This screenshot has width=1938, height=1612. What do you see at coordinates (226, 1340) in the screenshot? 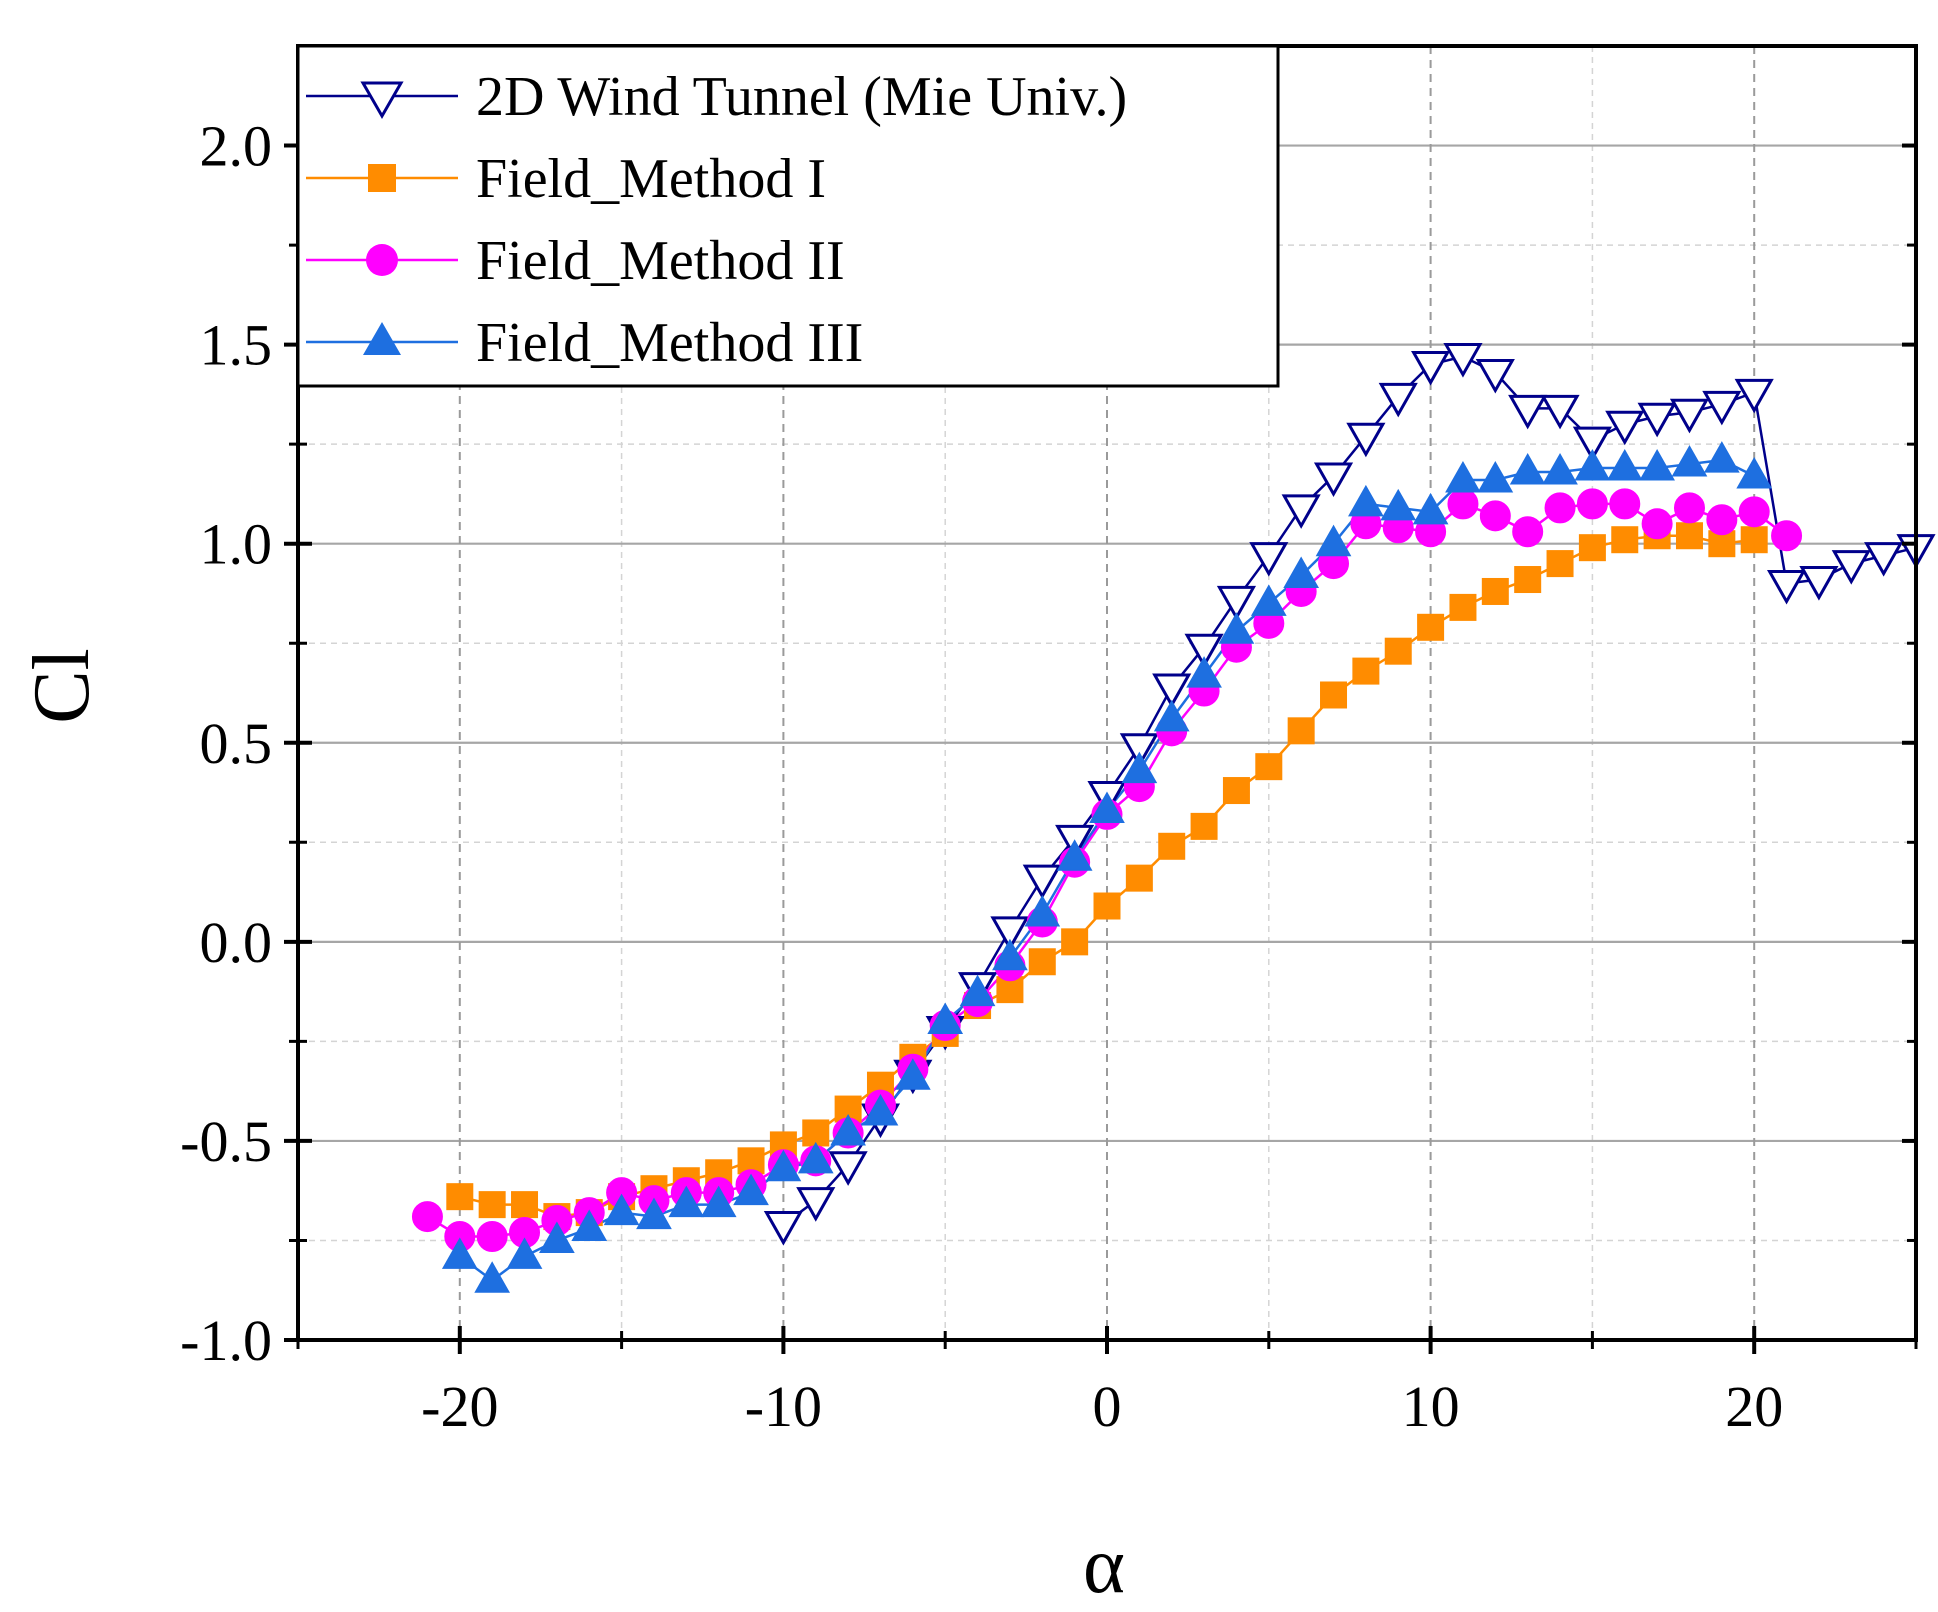
I see `y-tick-label: -1.0` at bounding box center [226, 1340].